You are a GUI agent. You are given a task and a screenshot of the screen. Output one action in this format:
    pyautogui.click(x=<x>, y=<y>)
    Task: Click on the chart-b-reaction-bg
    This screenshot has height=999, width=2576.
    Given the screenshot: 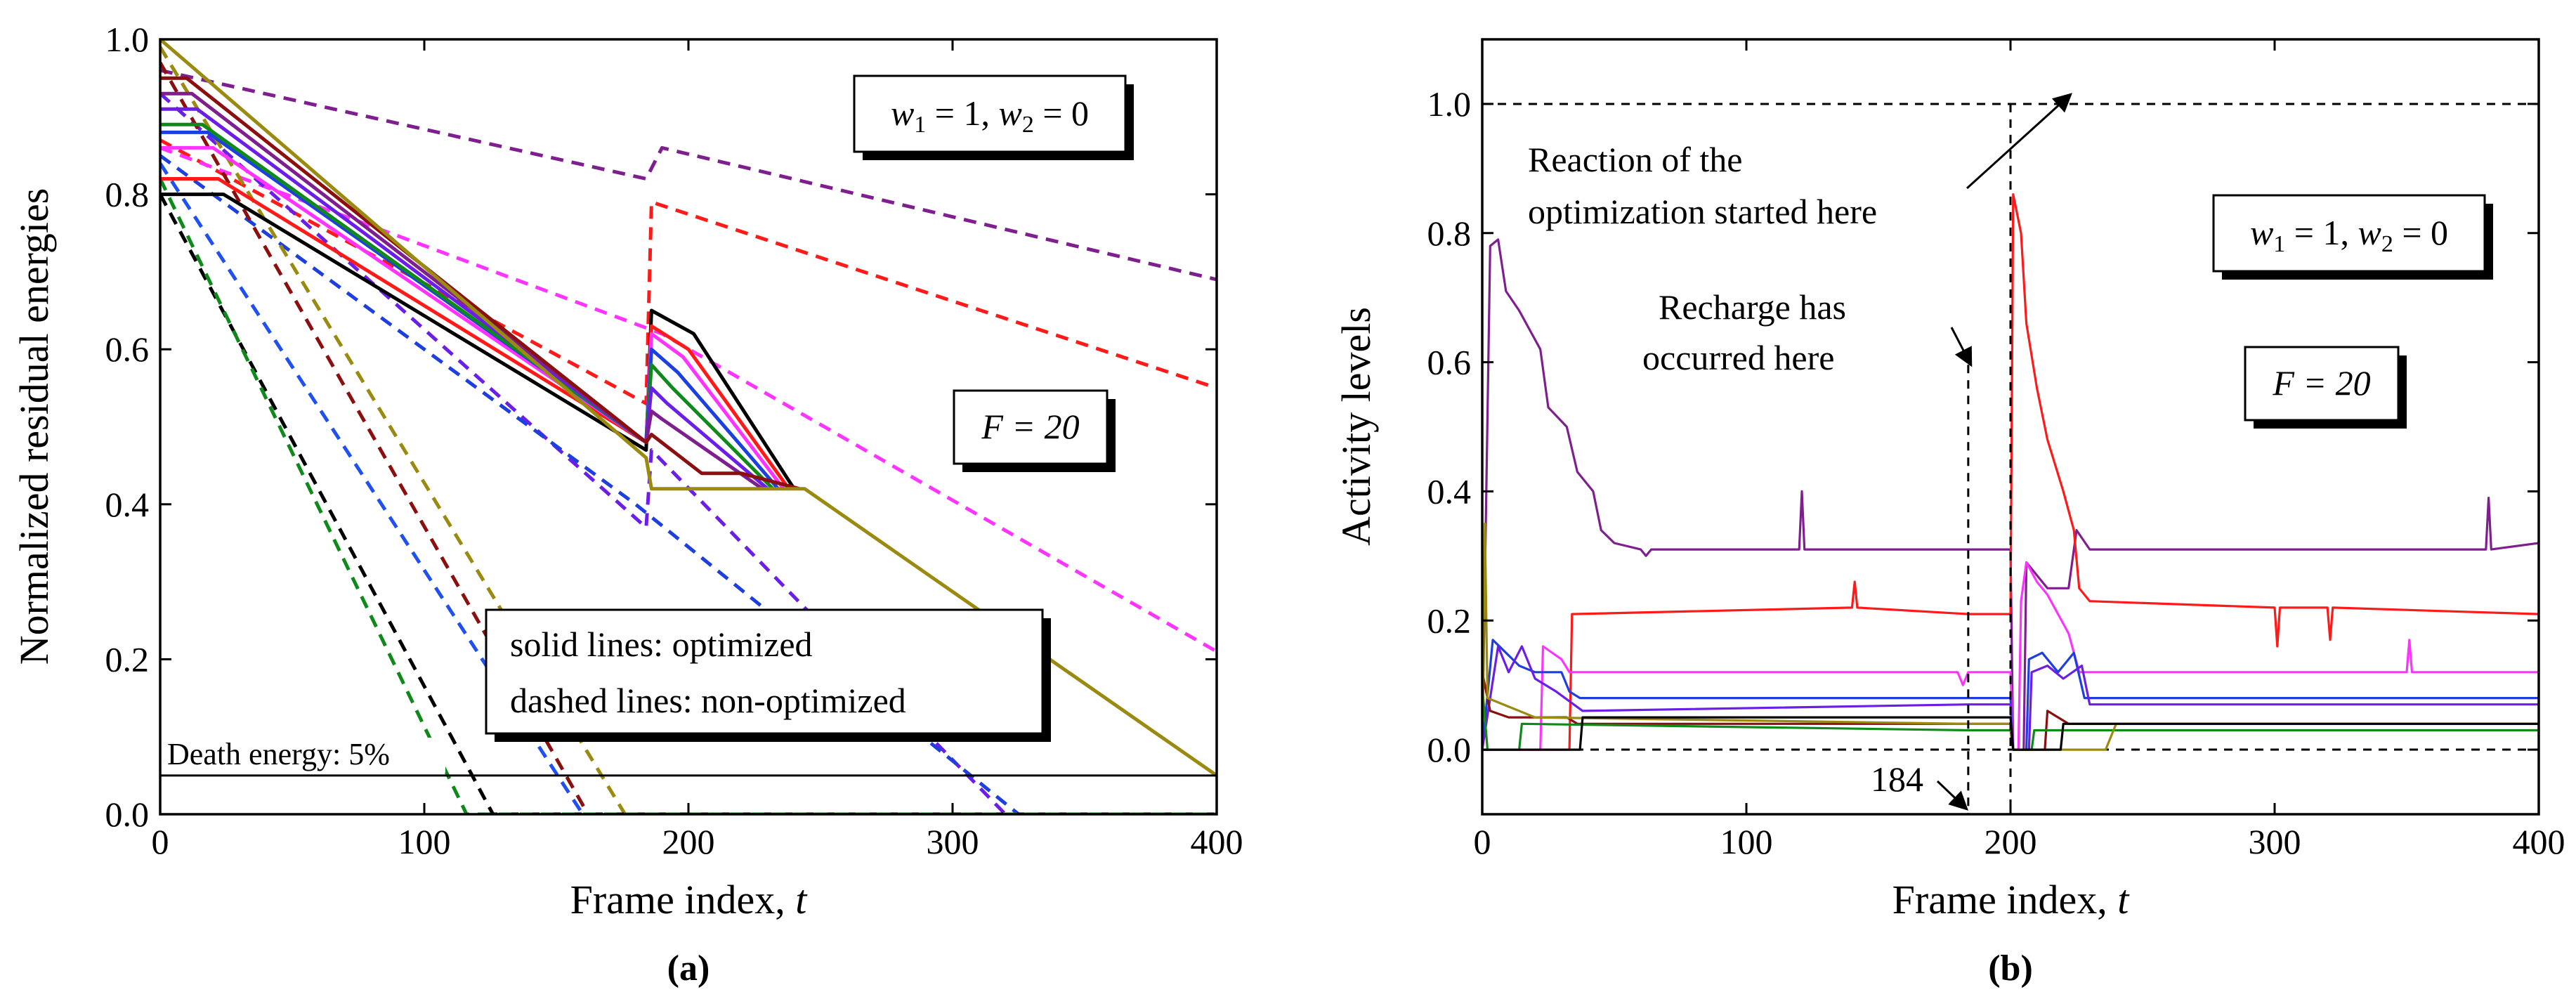 What is the action you would take?
    pyautogui.click(x=1747, y=185)
    